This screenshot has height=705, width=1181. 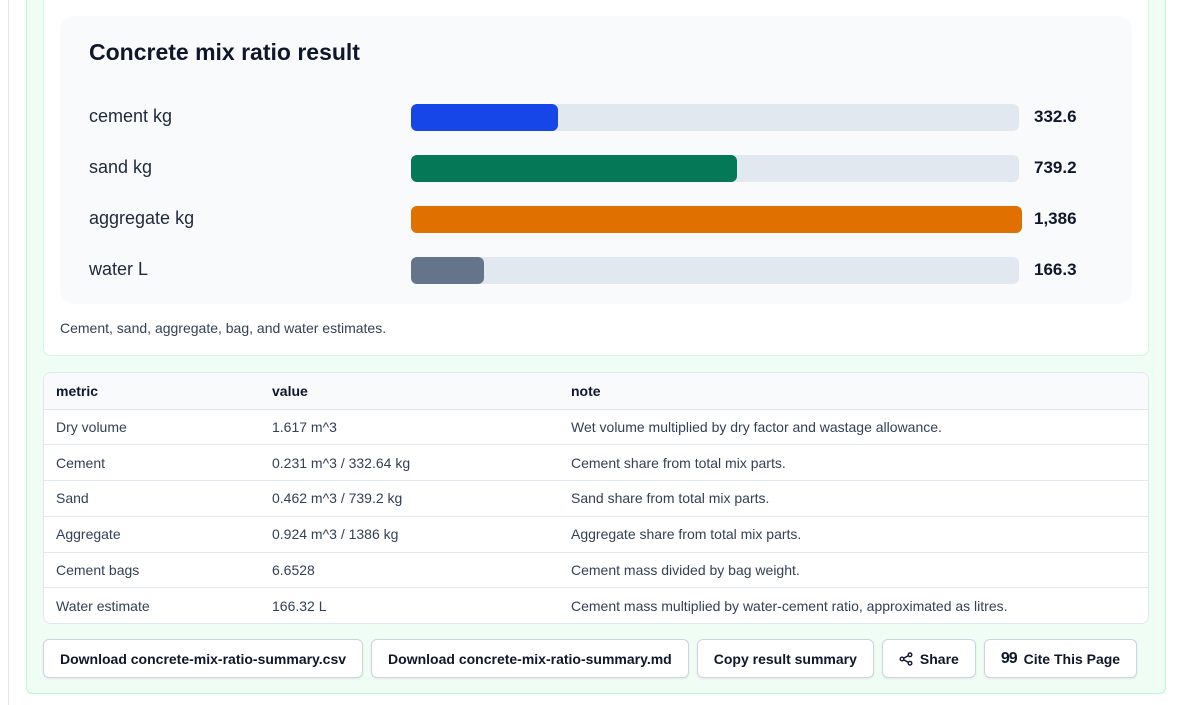 What do you see at coordinates (224, 52) in the screenshot?
I see `chart-title: Concrete mix ratio result` at bounding box center [224, 52].